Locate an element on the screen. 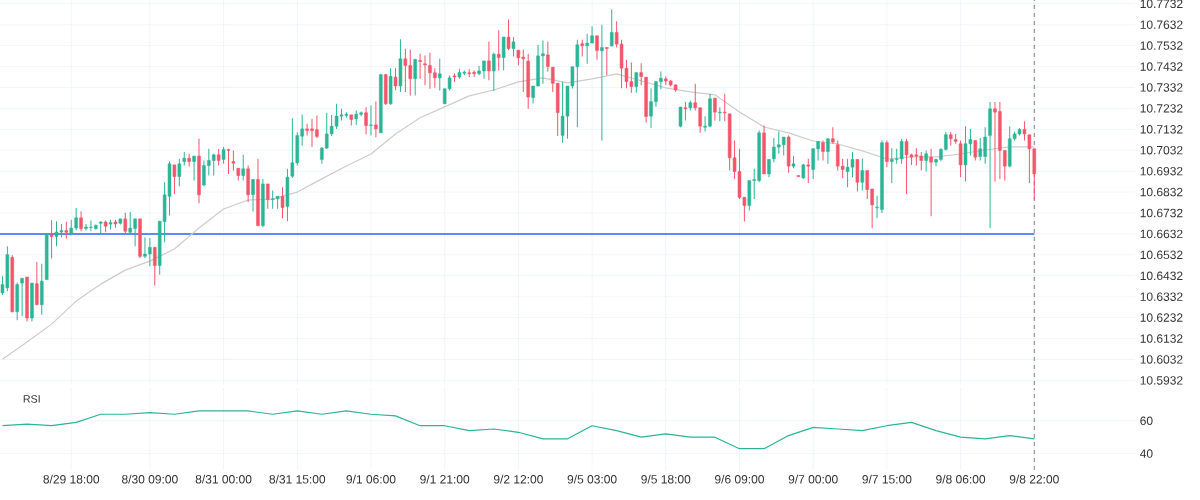 The width and height of the screenshot is (1200, 500). y-tick-label: 10.7732 is located at coordinates (1161, 4).